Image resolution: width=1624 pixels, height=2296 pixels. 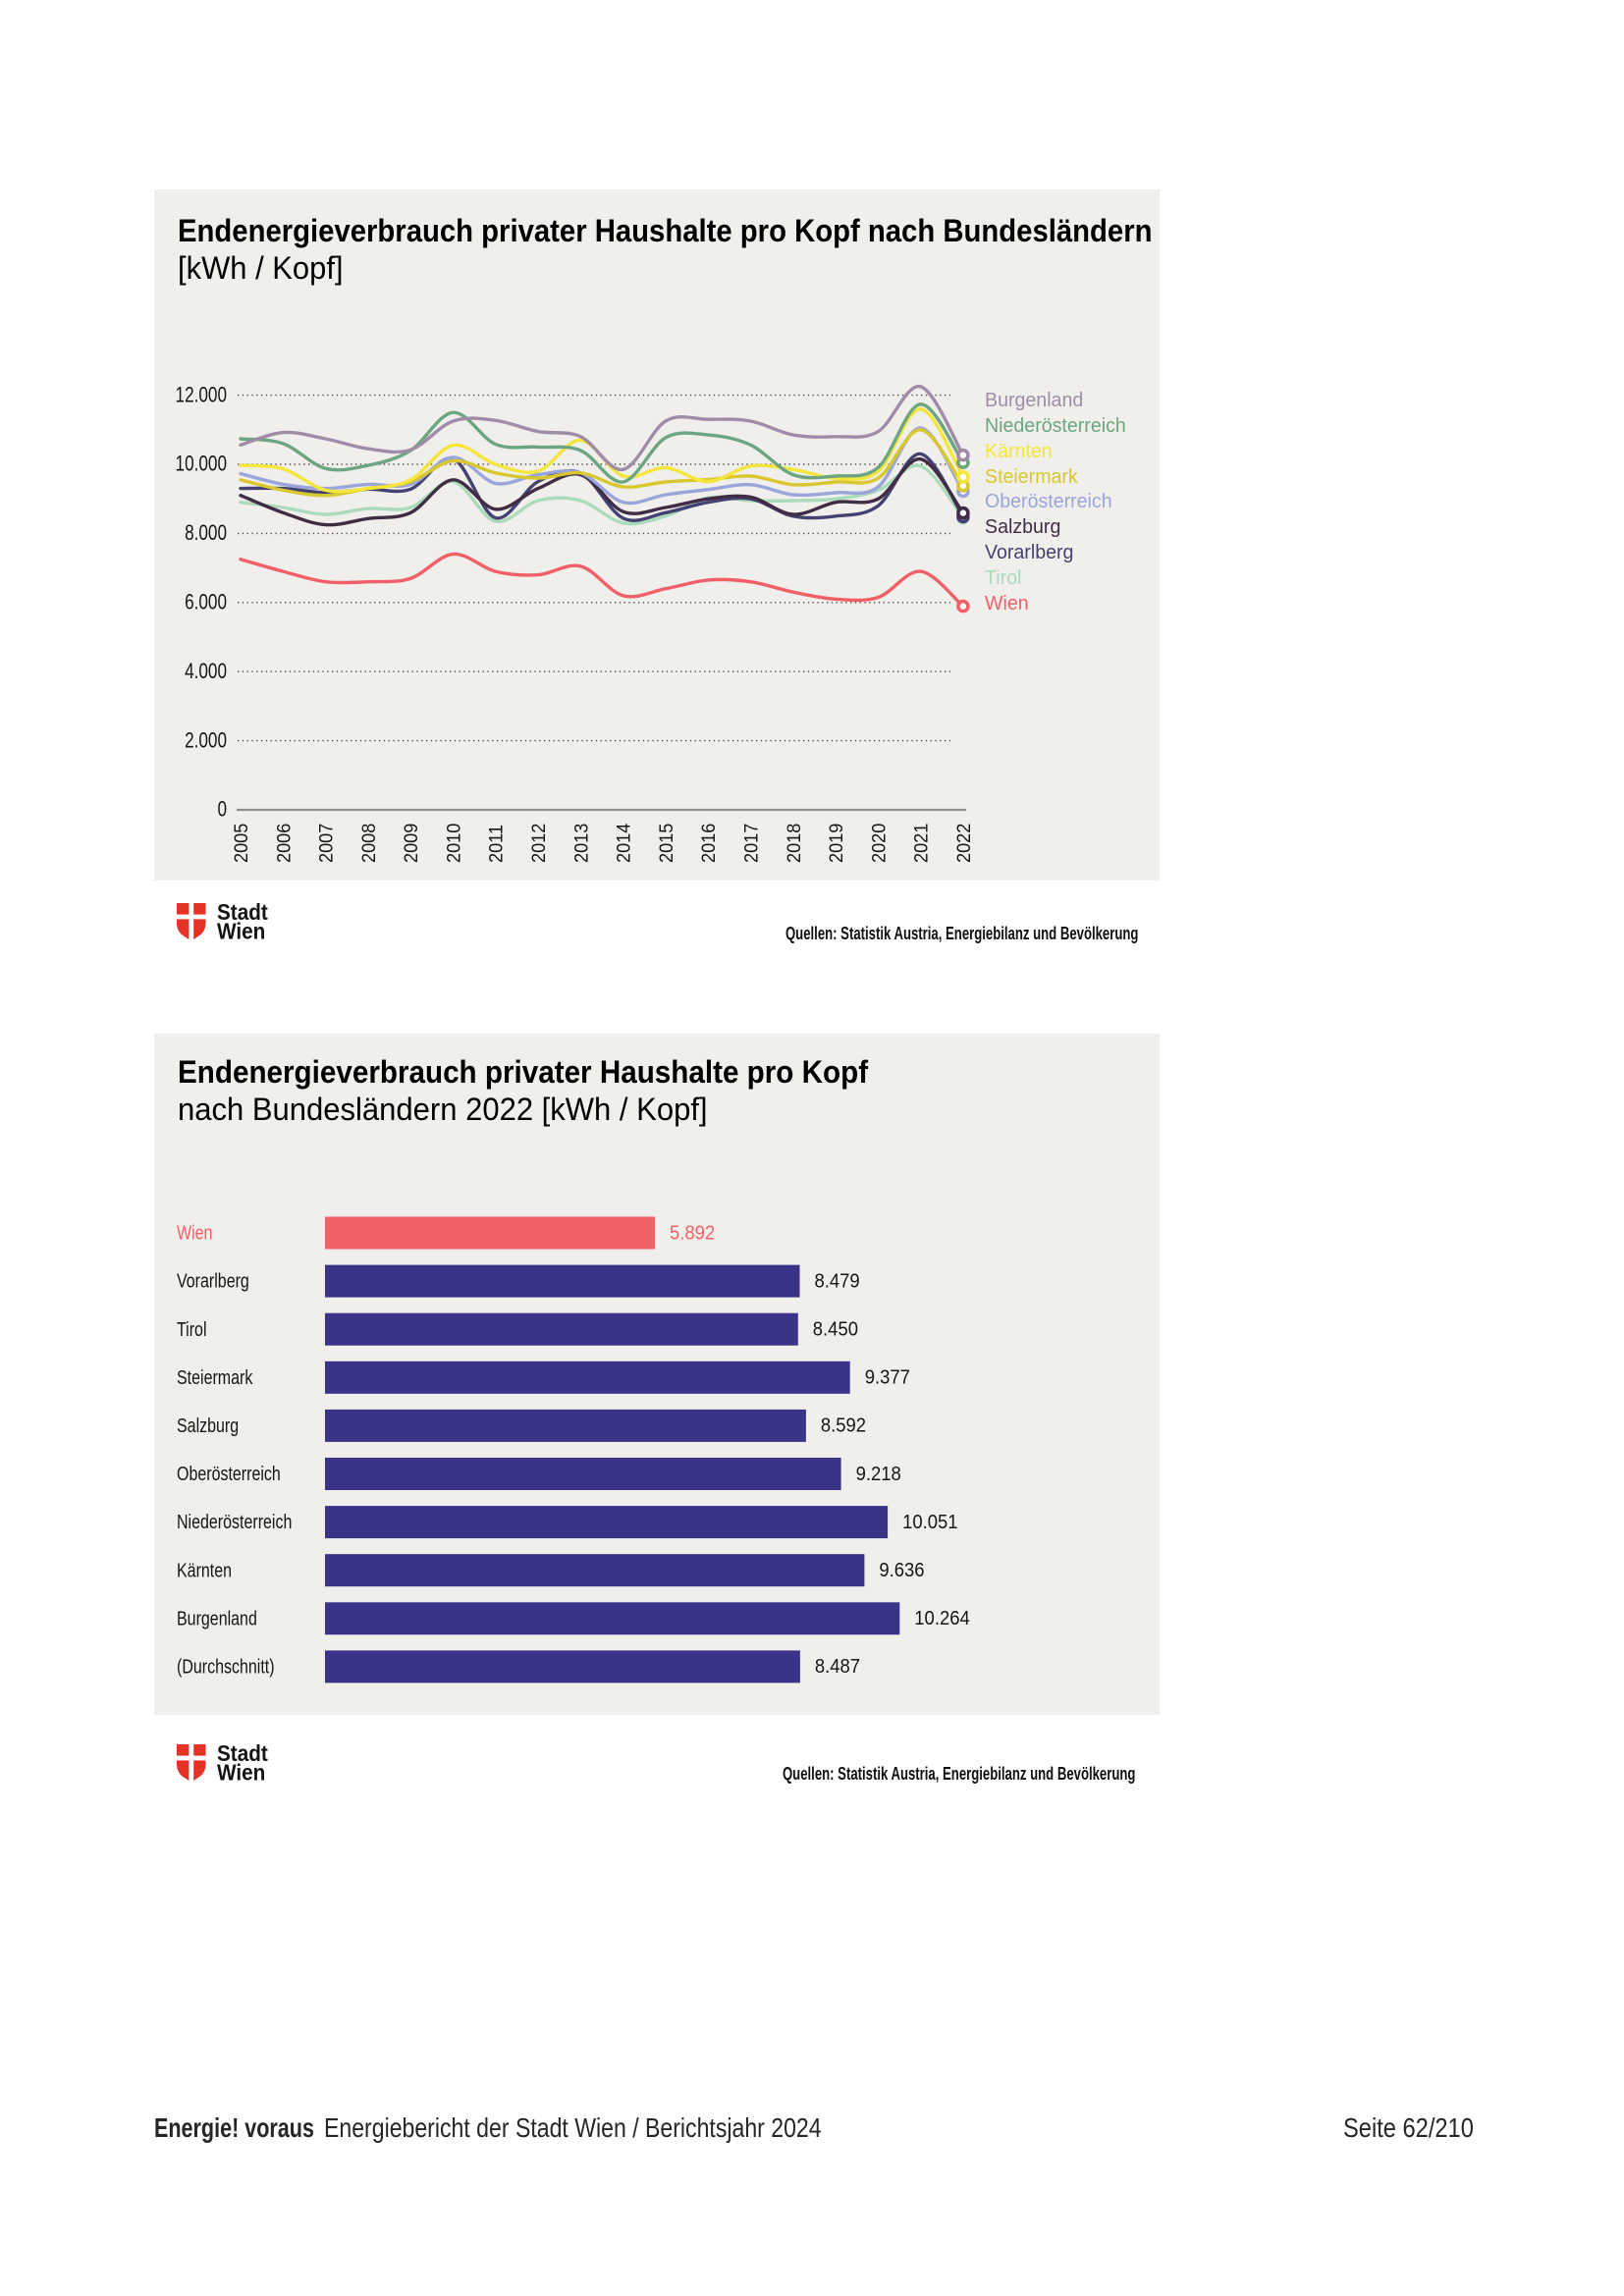 What do you see at coordinates (240, 844) in the screenshot?
I see `svg-text: 2005` at bounding box center [240, 844].